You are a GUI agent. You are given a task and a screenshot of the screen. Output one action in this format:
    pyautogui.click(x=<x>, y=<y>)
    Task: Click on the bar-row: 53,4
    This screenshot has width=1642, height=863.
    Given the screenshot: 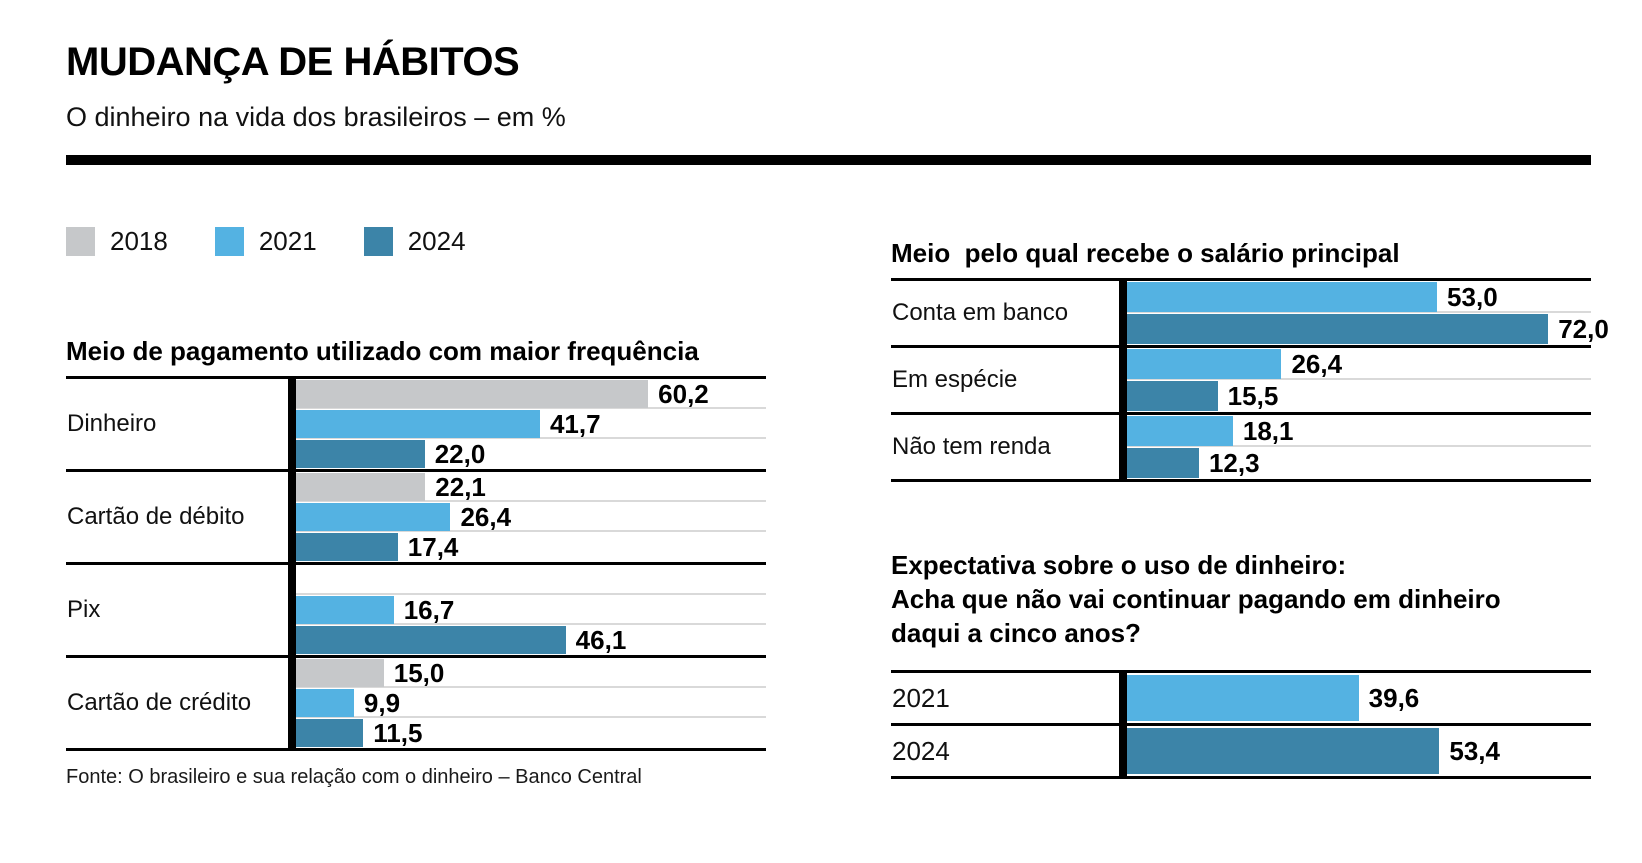 What is the action you would take?
    pyautogui.click(x=1359, y=751)
    